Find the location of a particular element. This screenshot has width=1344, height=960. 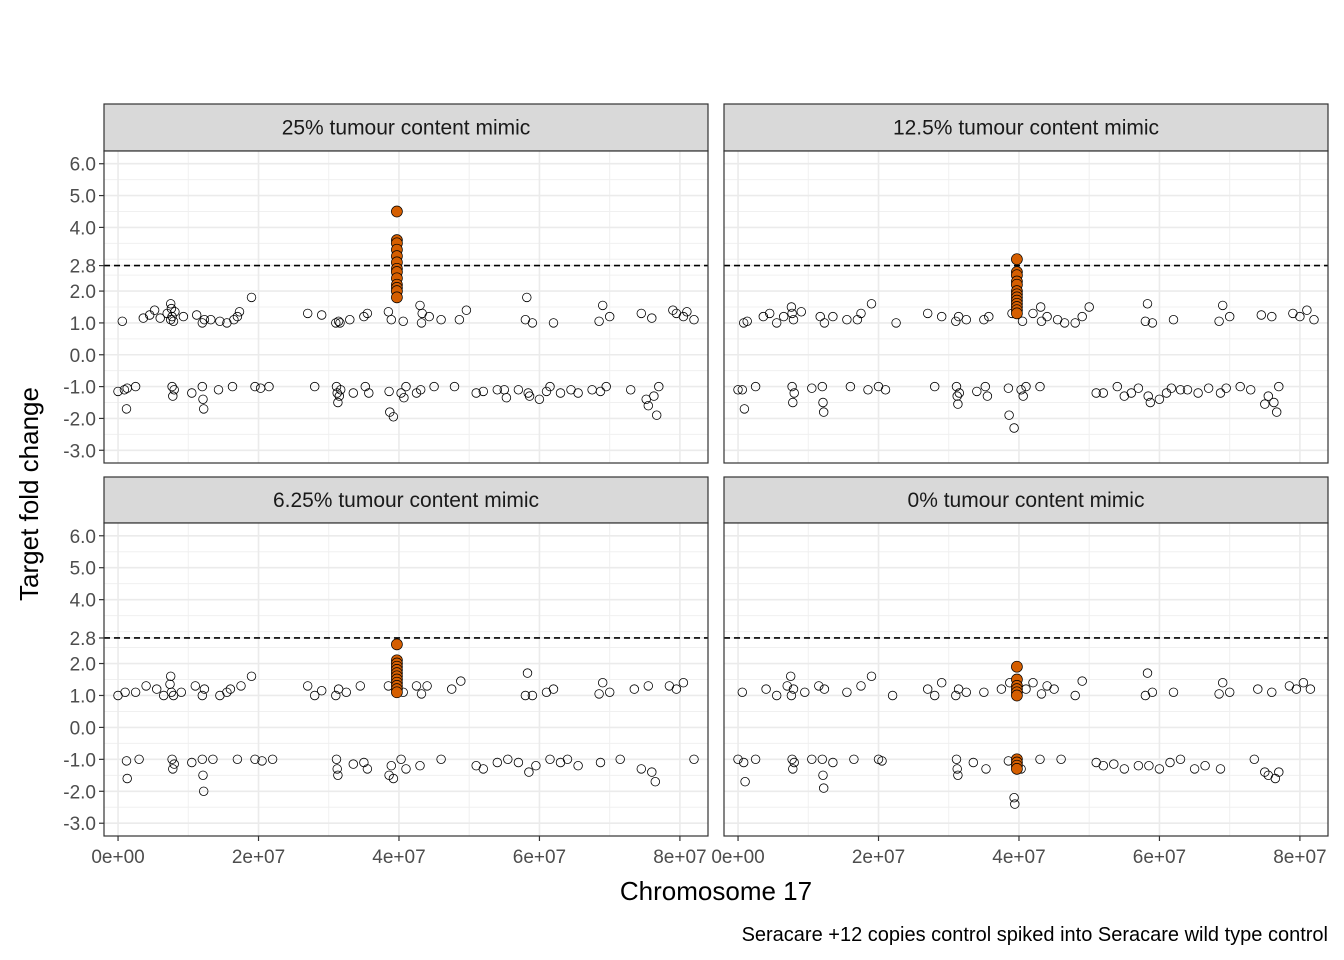

y-tick-label: 1.0 is located at coordinates (83, 324).